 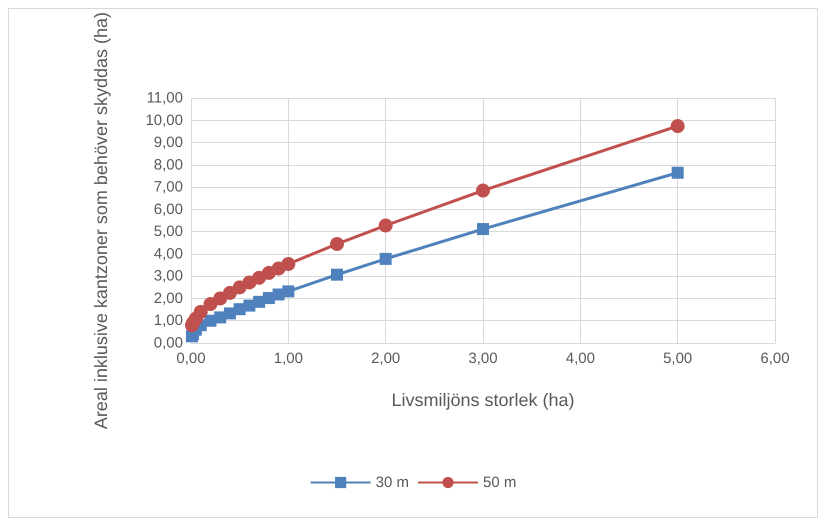 What do you see at coordinates (483, 358) in the screenshot?
I see `x-tick-label: 3,00` at bounding box center [483, 358].